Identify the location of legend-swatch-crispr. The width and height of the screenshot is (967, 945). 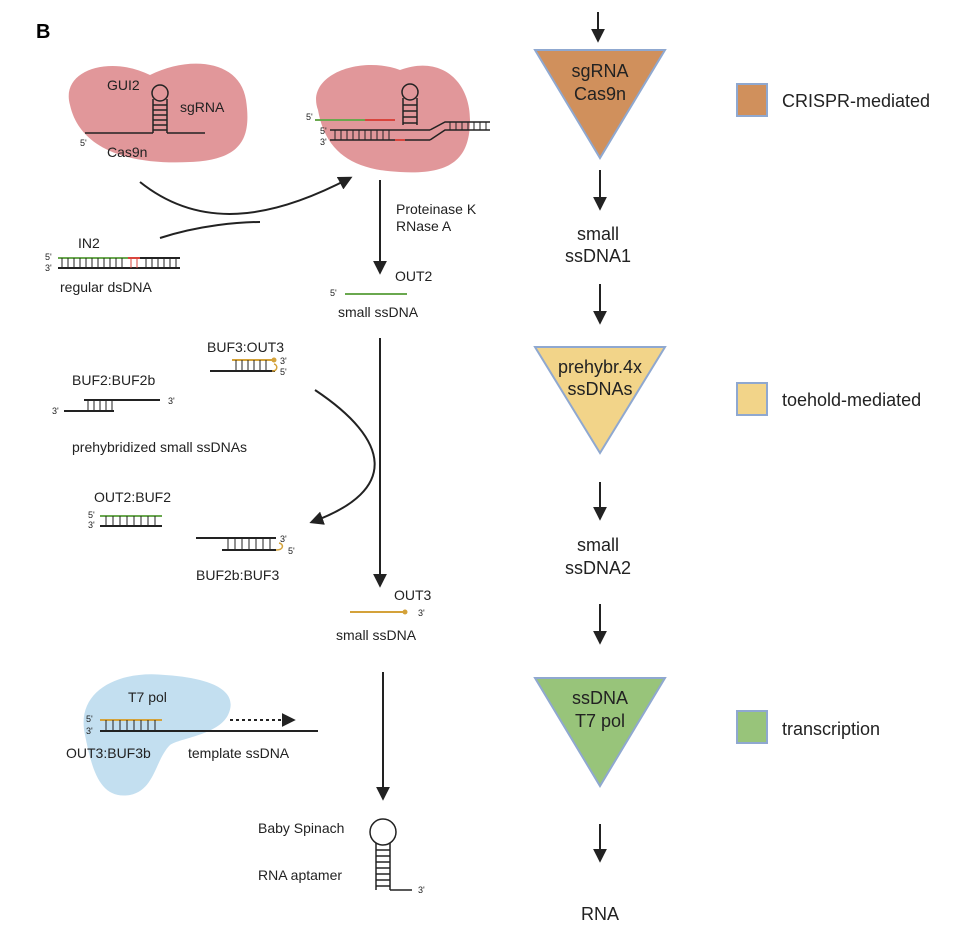
(752, 100).